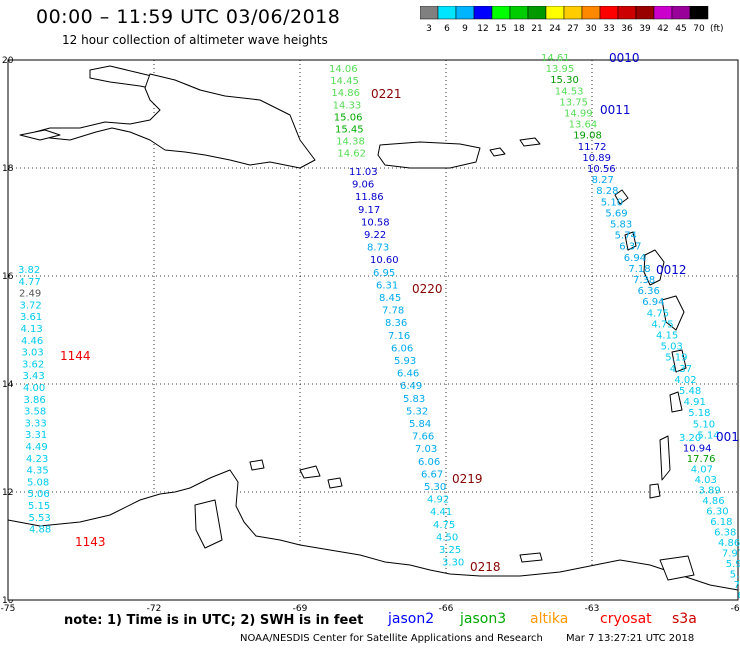 The width and height of the screenshot is (740, 650). I want to click on pass-label: 0011, so click(615, 110).